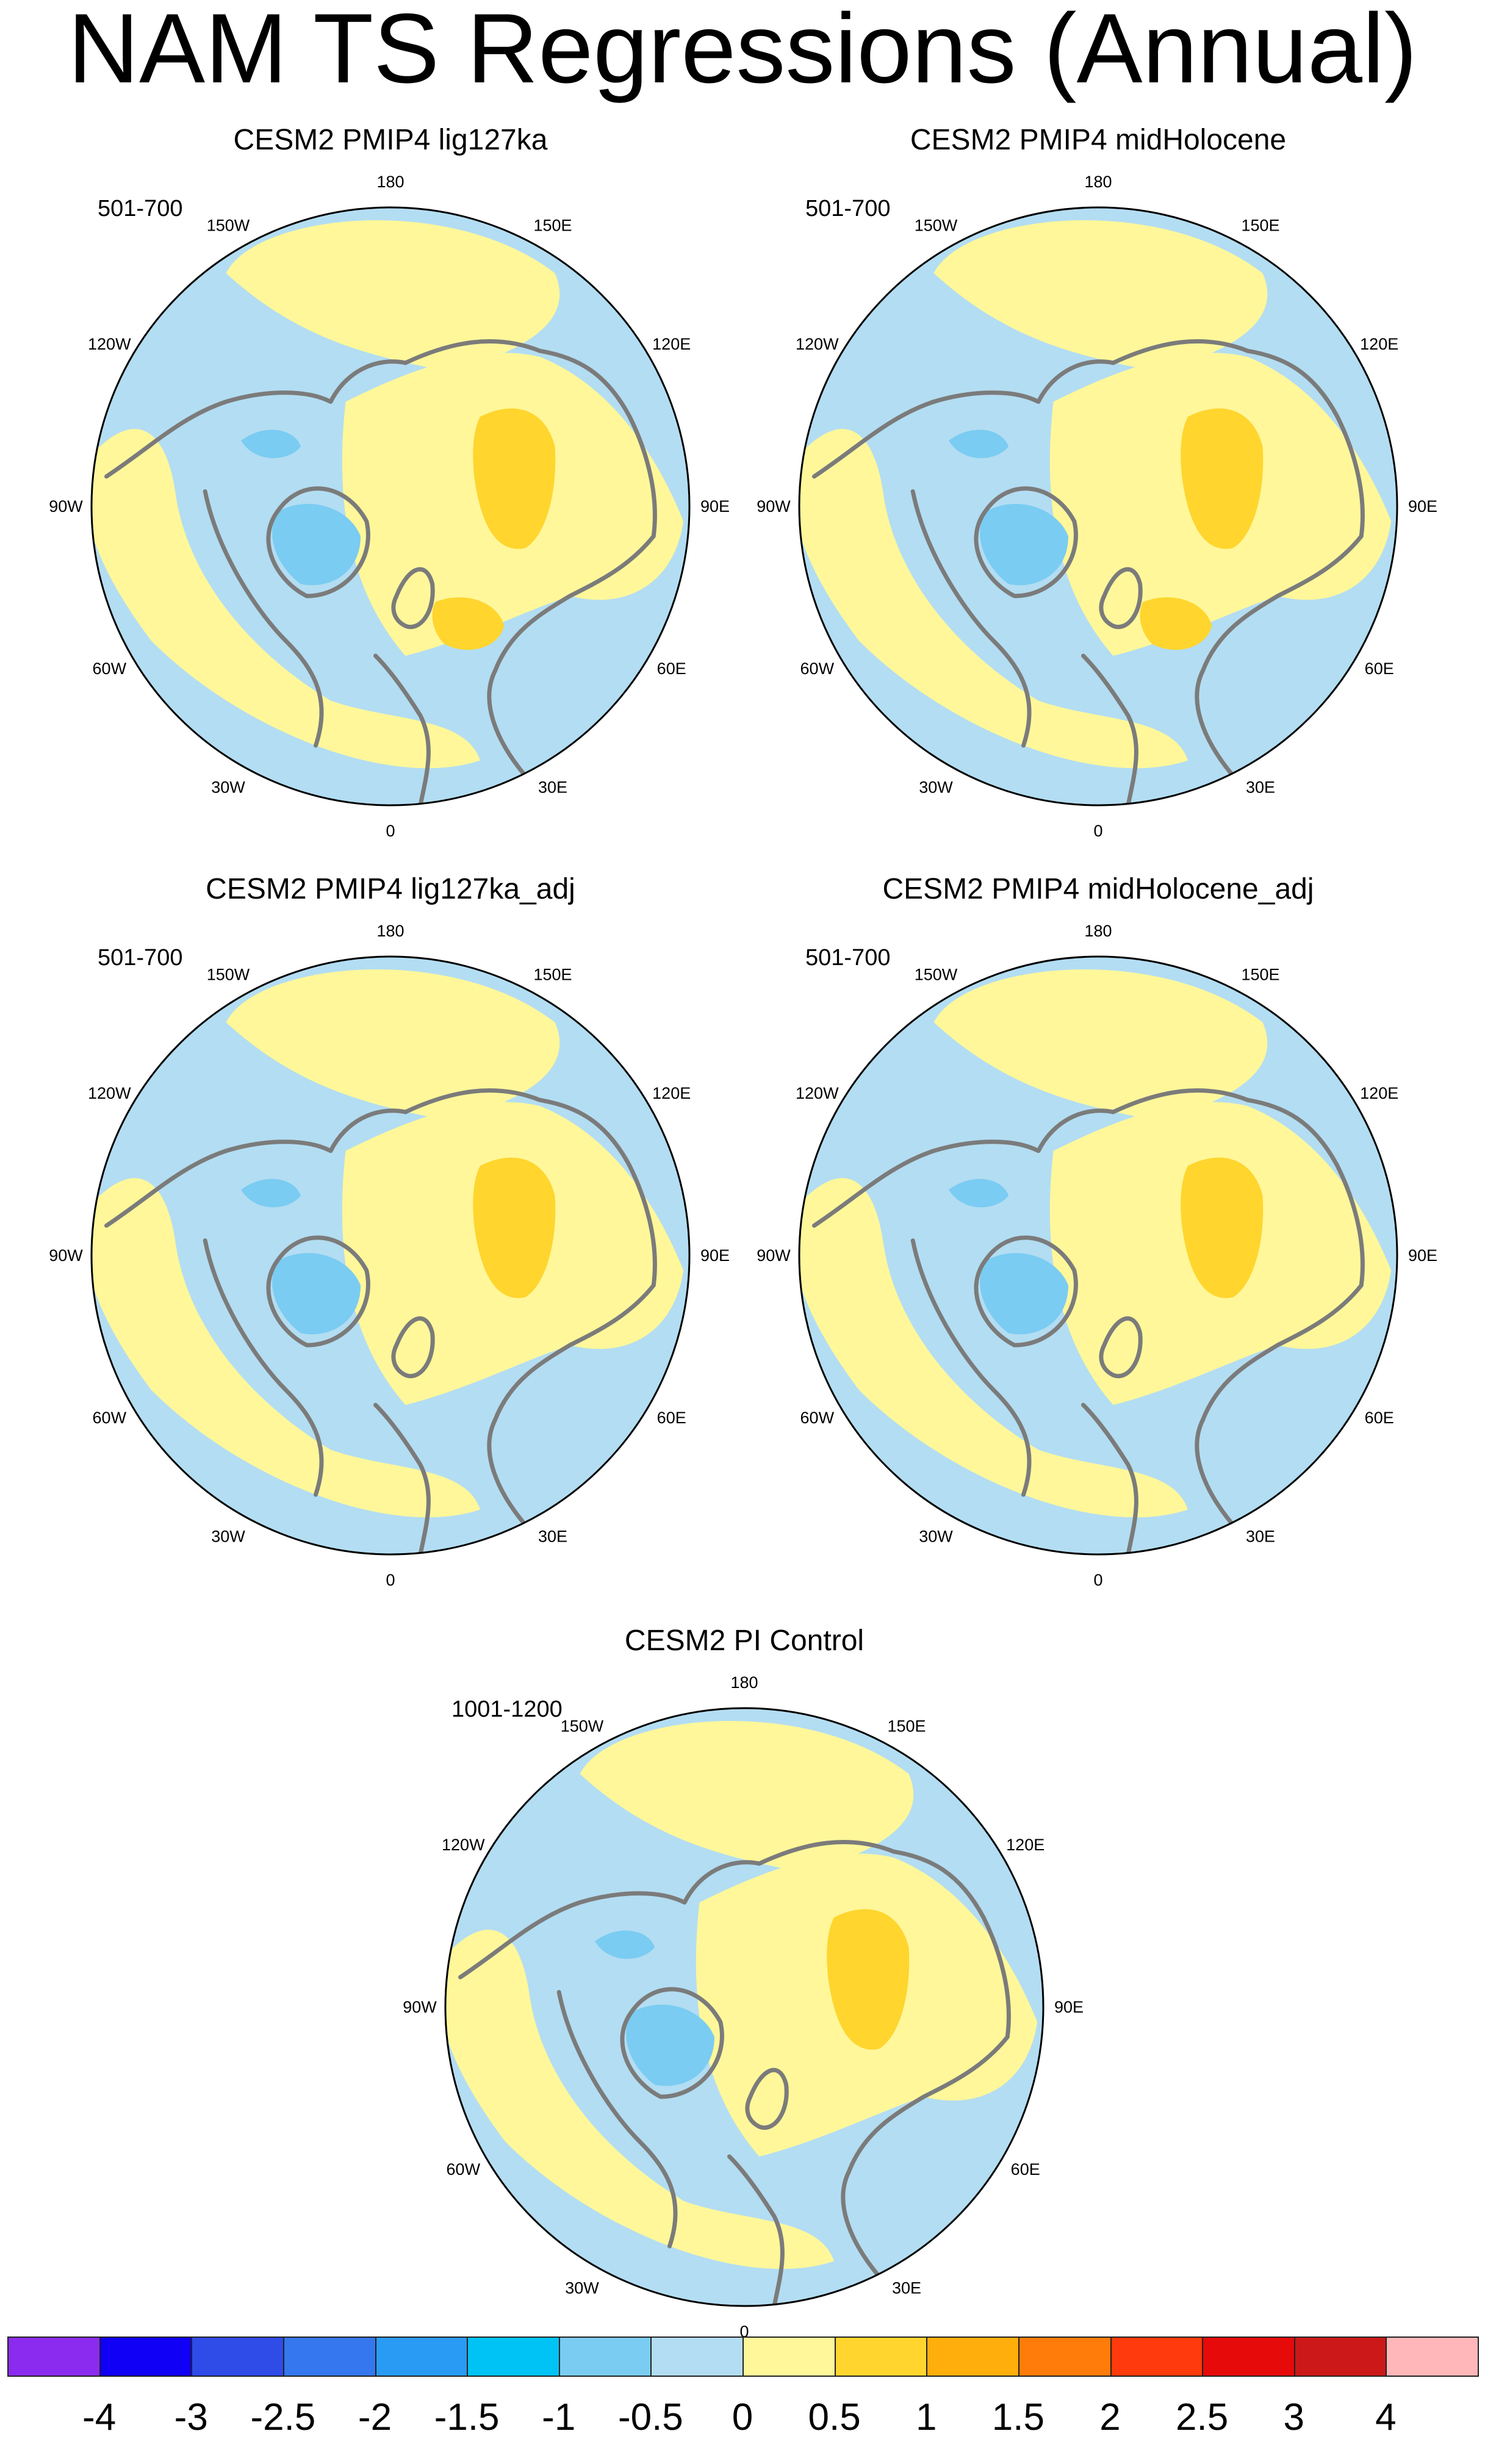 The height and width of the screenshot is (2464, 1485). Describe the element at coordinates (391, 889) in the screenshot. I see `panel-title: CESM2 PMIP4 lig127ka_adj` at that location.